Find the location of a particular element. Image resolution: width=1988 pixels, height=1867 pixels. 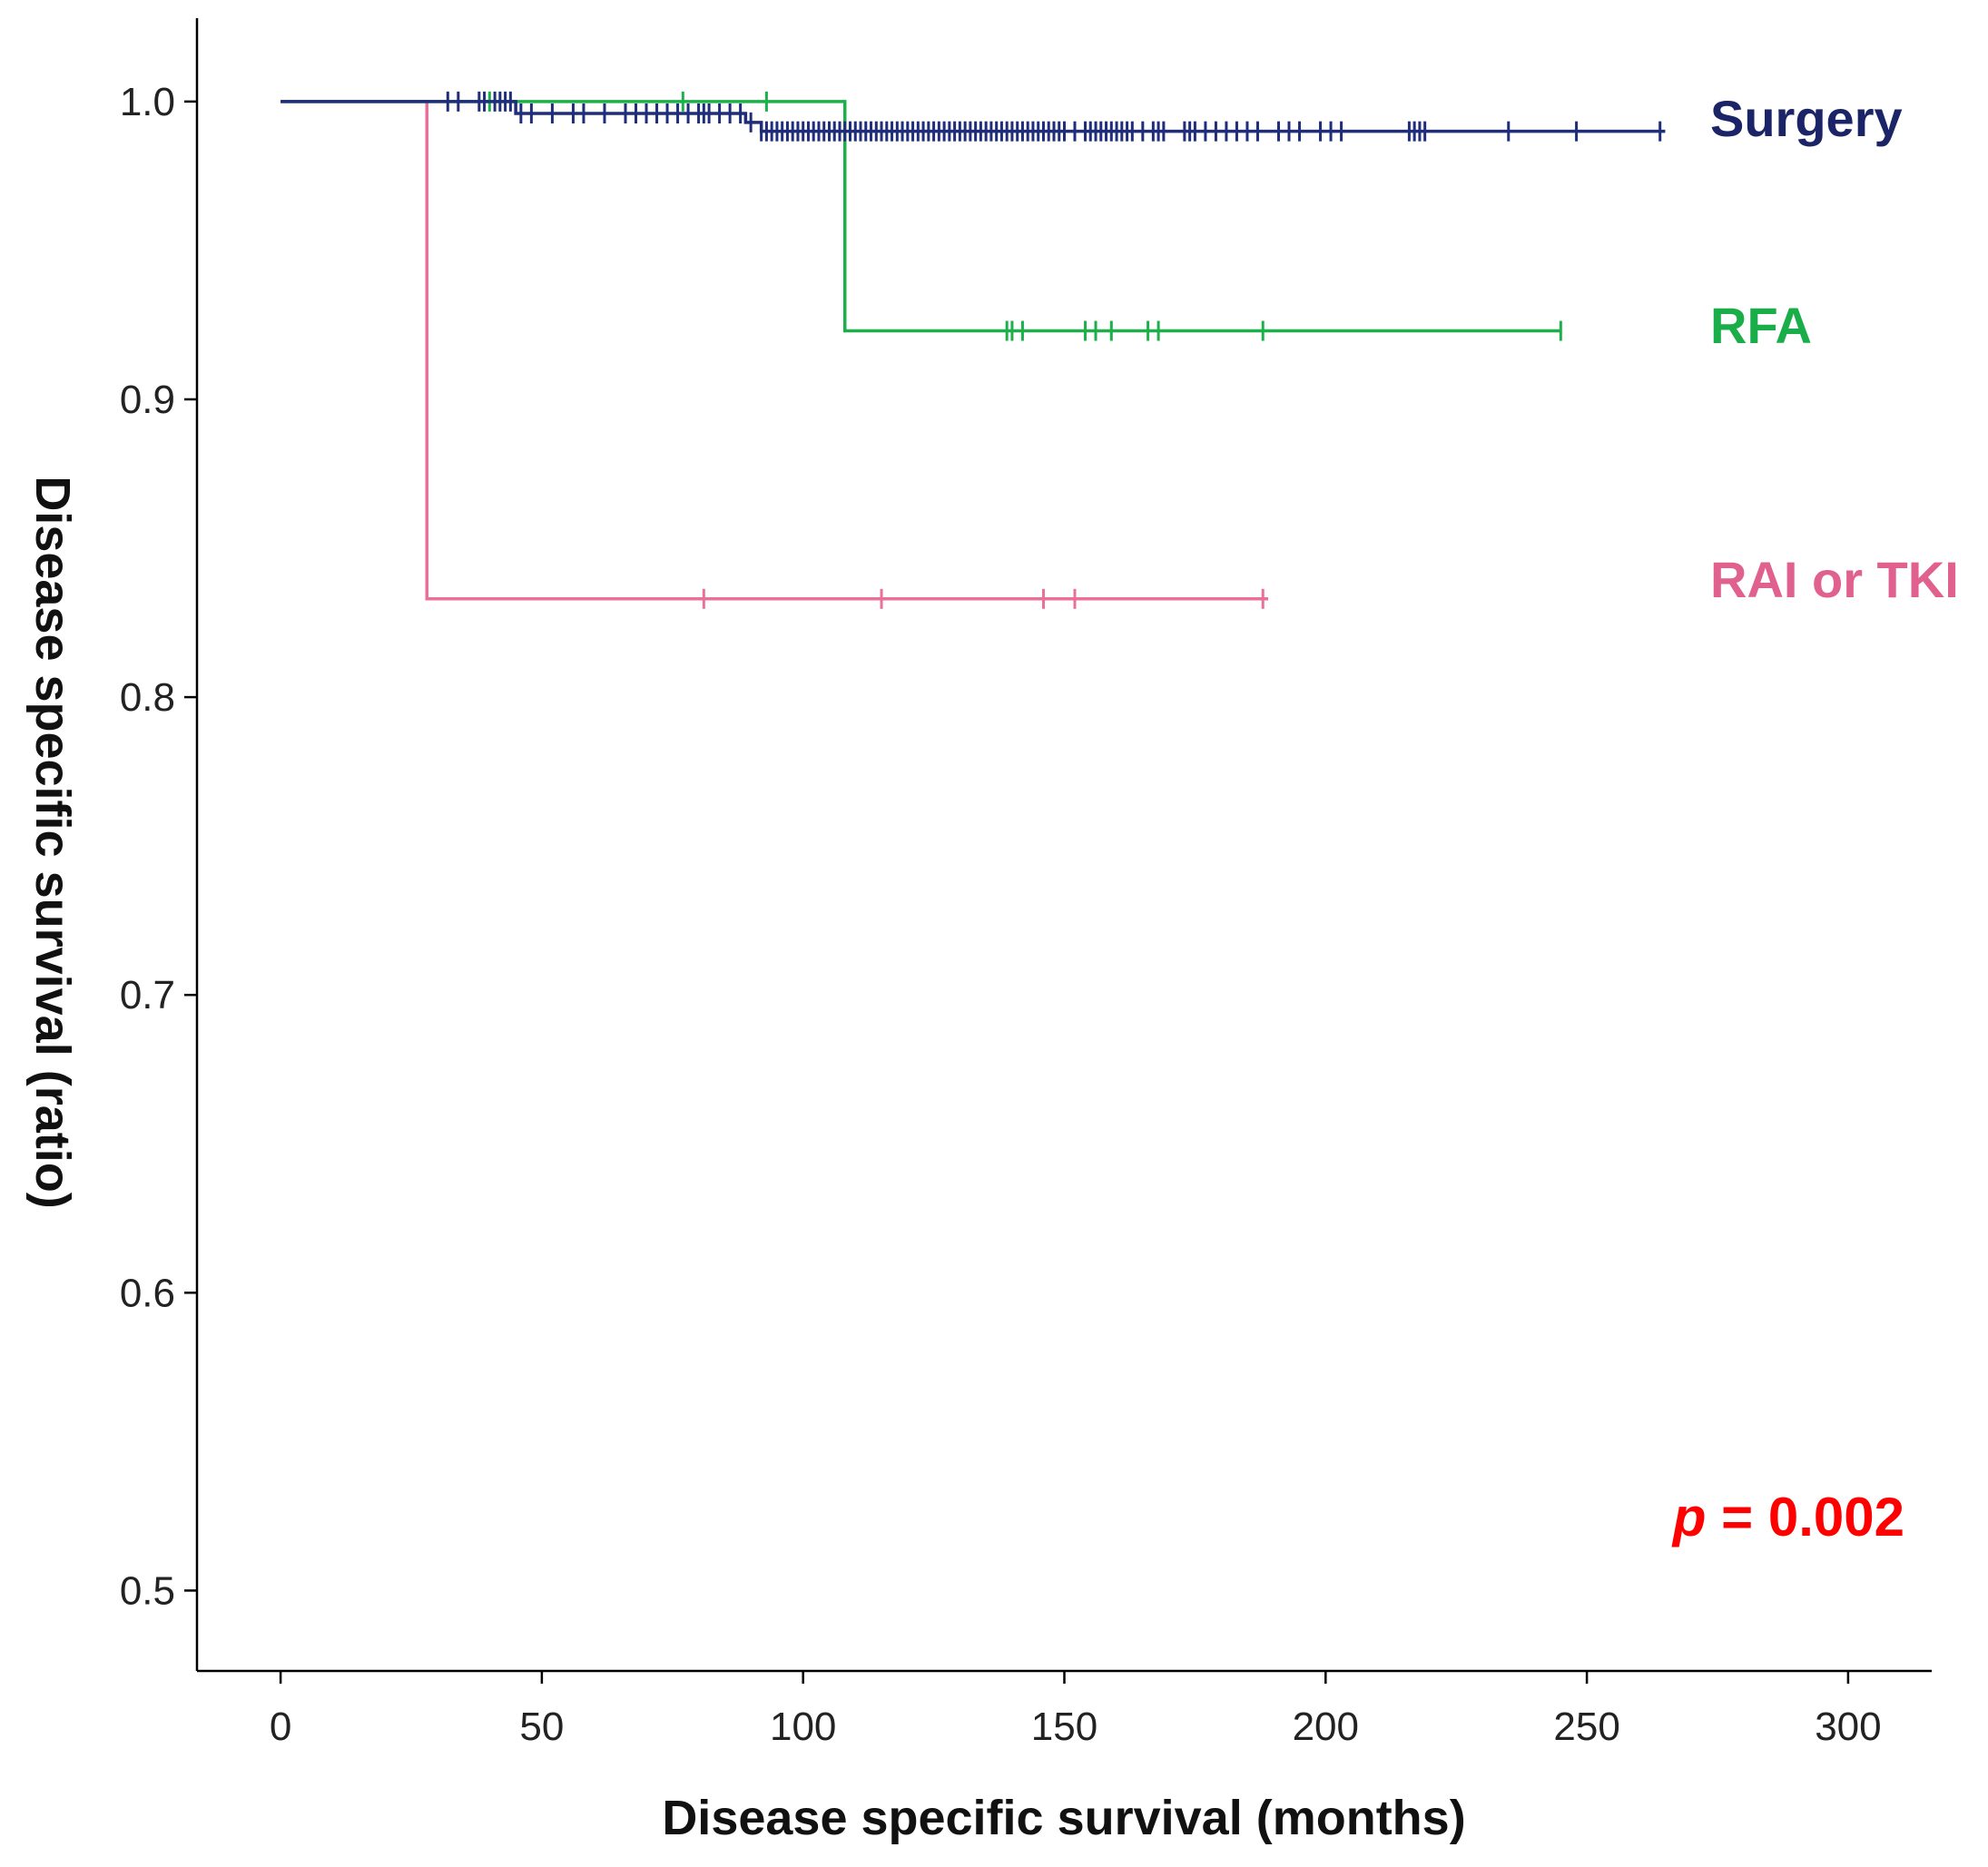

x-tick-label: 50 is located at coordinates (541, 1727).